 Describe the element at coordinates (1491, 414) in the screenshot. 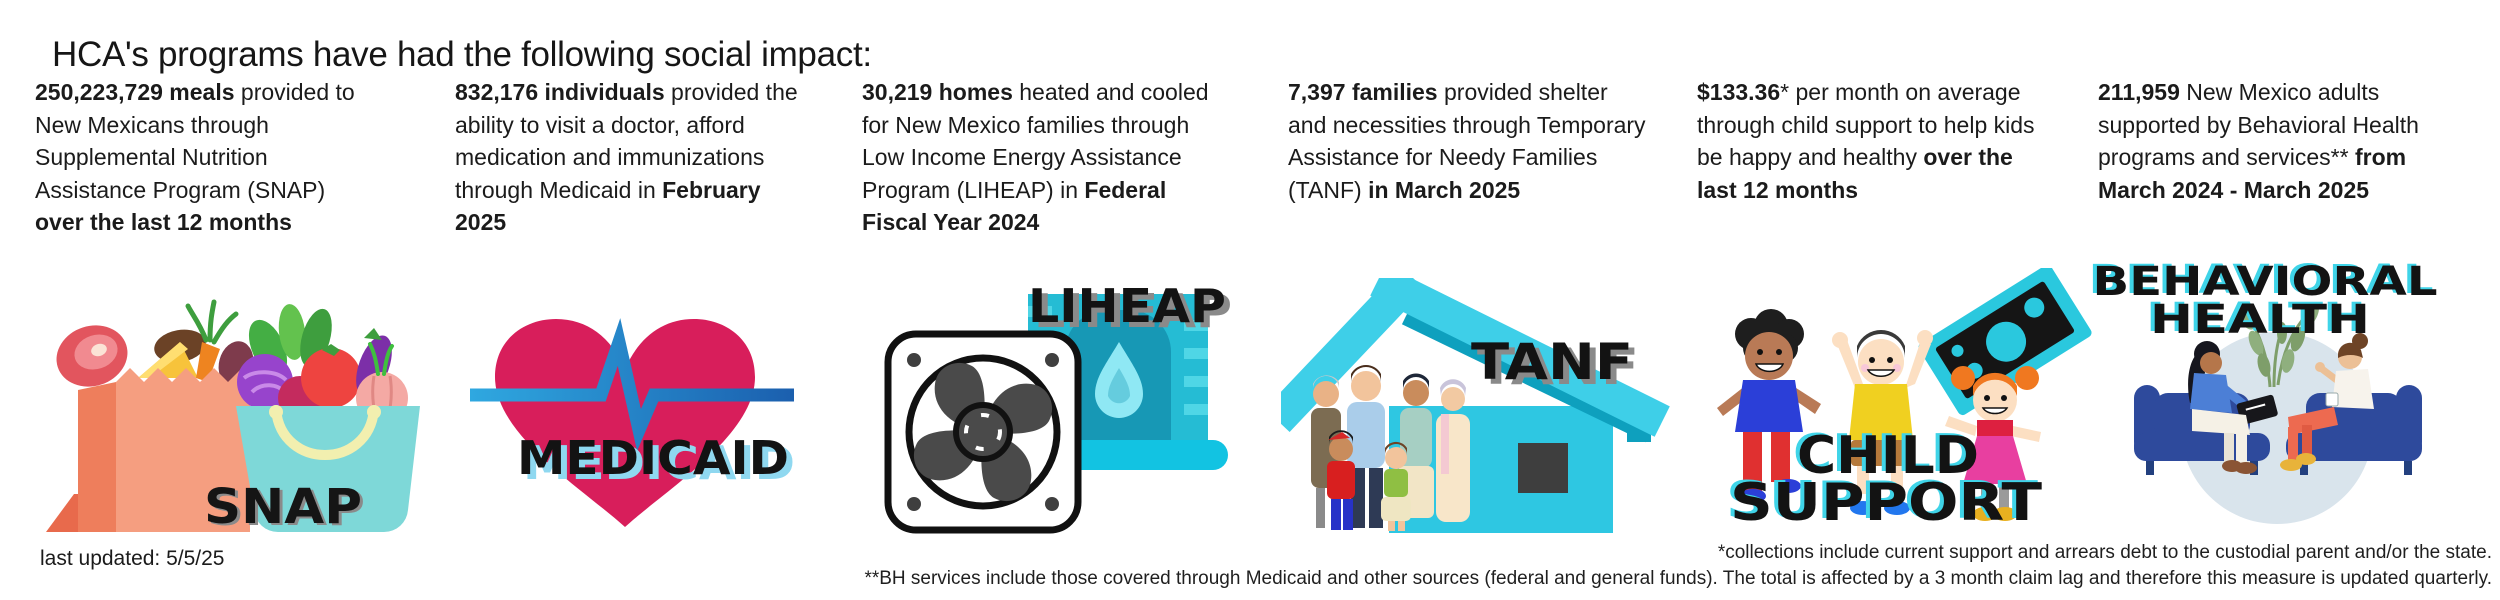

I see `tanf-illustration: TANF TANF` at that location.